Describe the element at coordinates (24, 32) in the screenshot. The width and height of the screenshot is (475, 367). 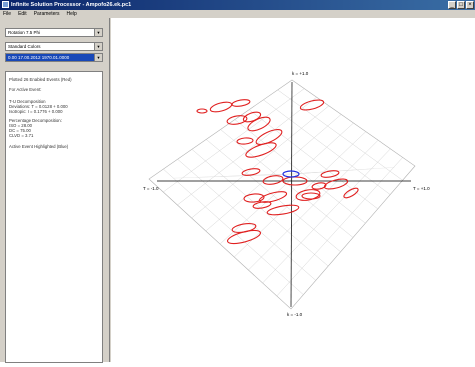
I see `rotation-dropdown-value: Rotation 7.5 Phi` at that location.